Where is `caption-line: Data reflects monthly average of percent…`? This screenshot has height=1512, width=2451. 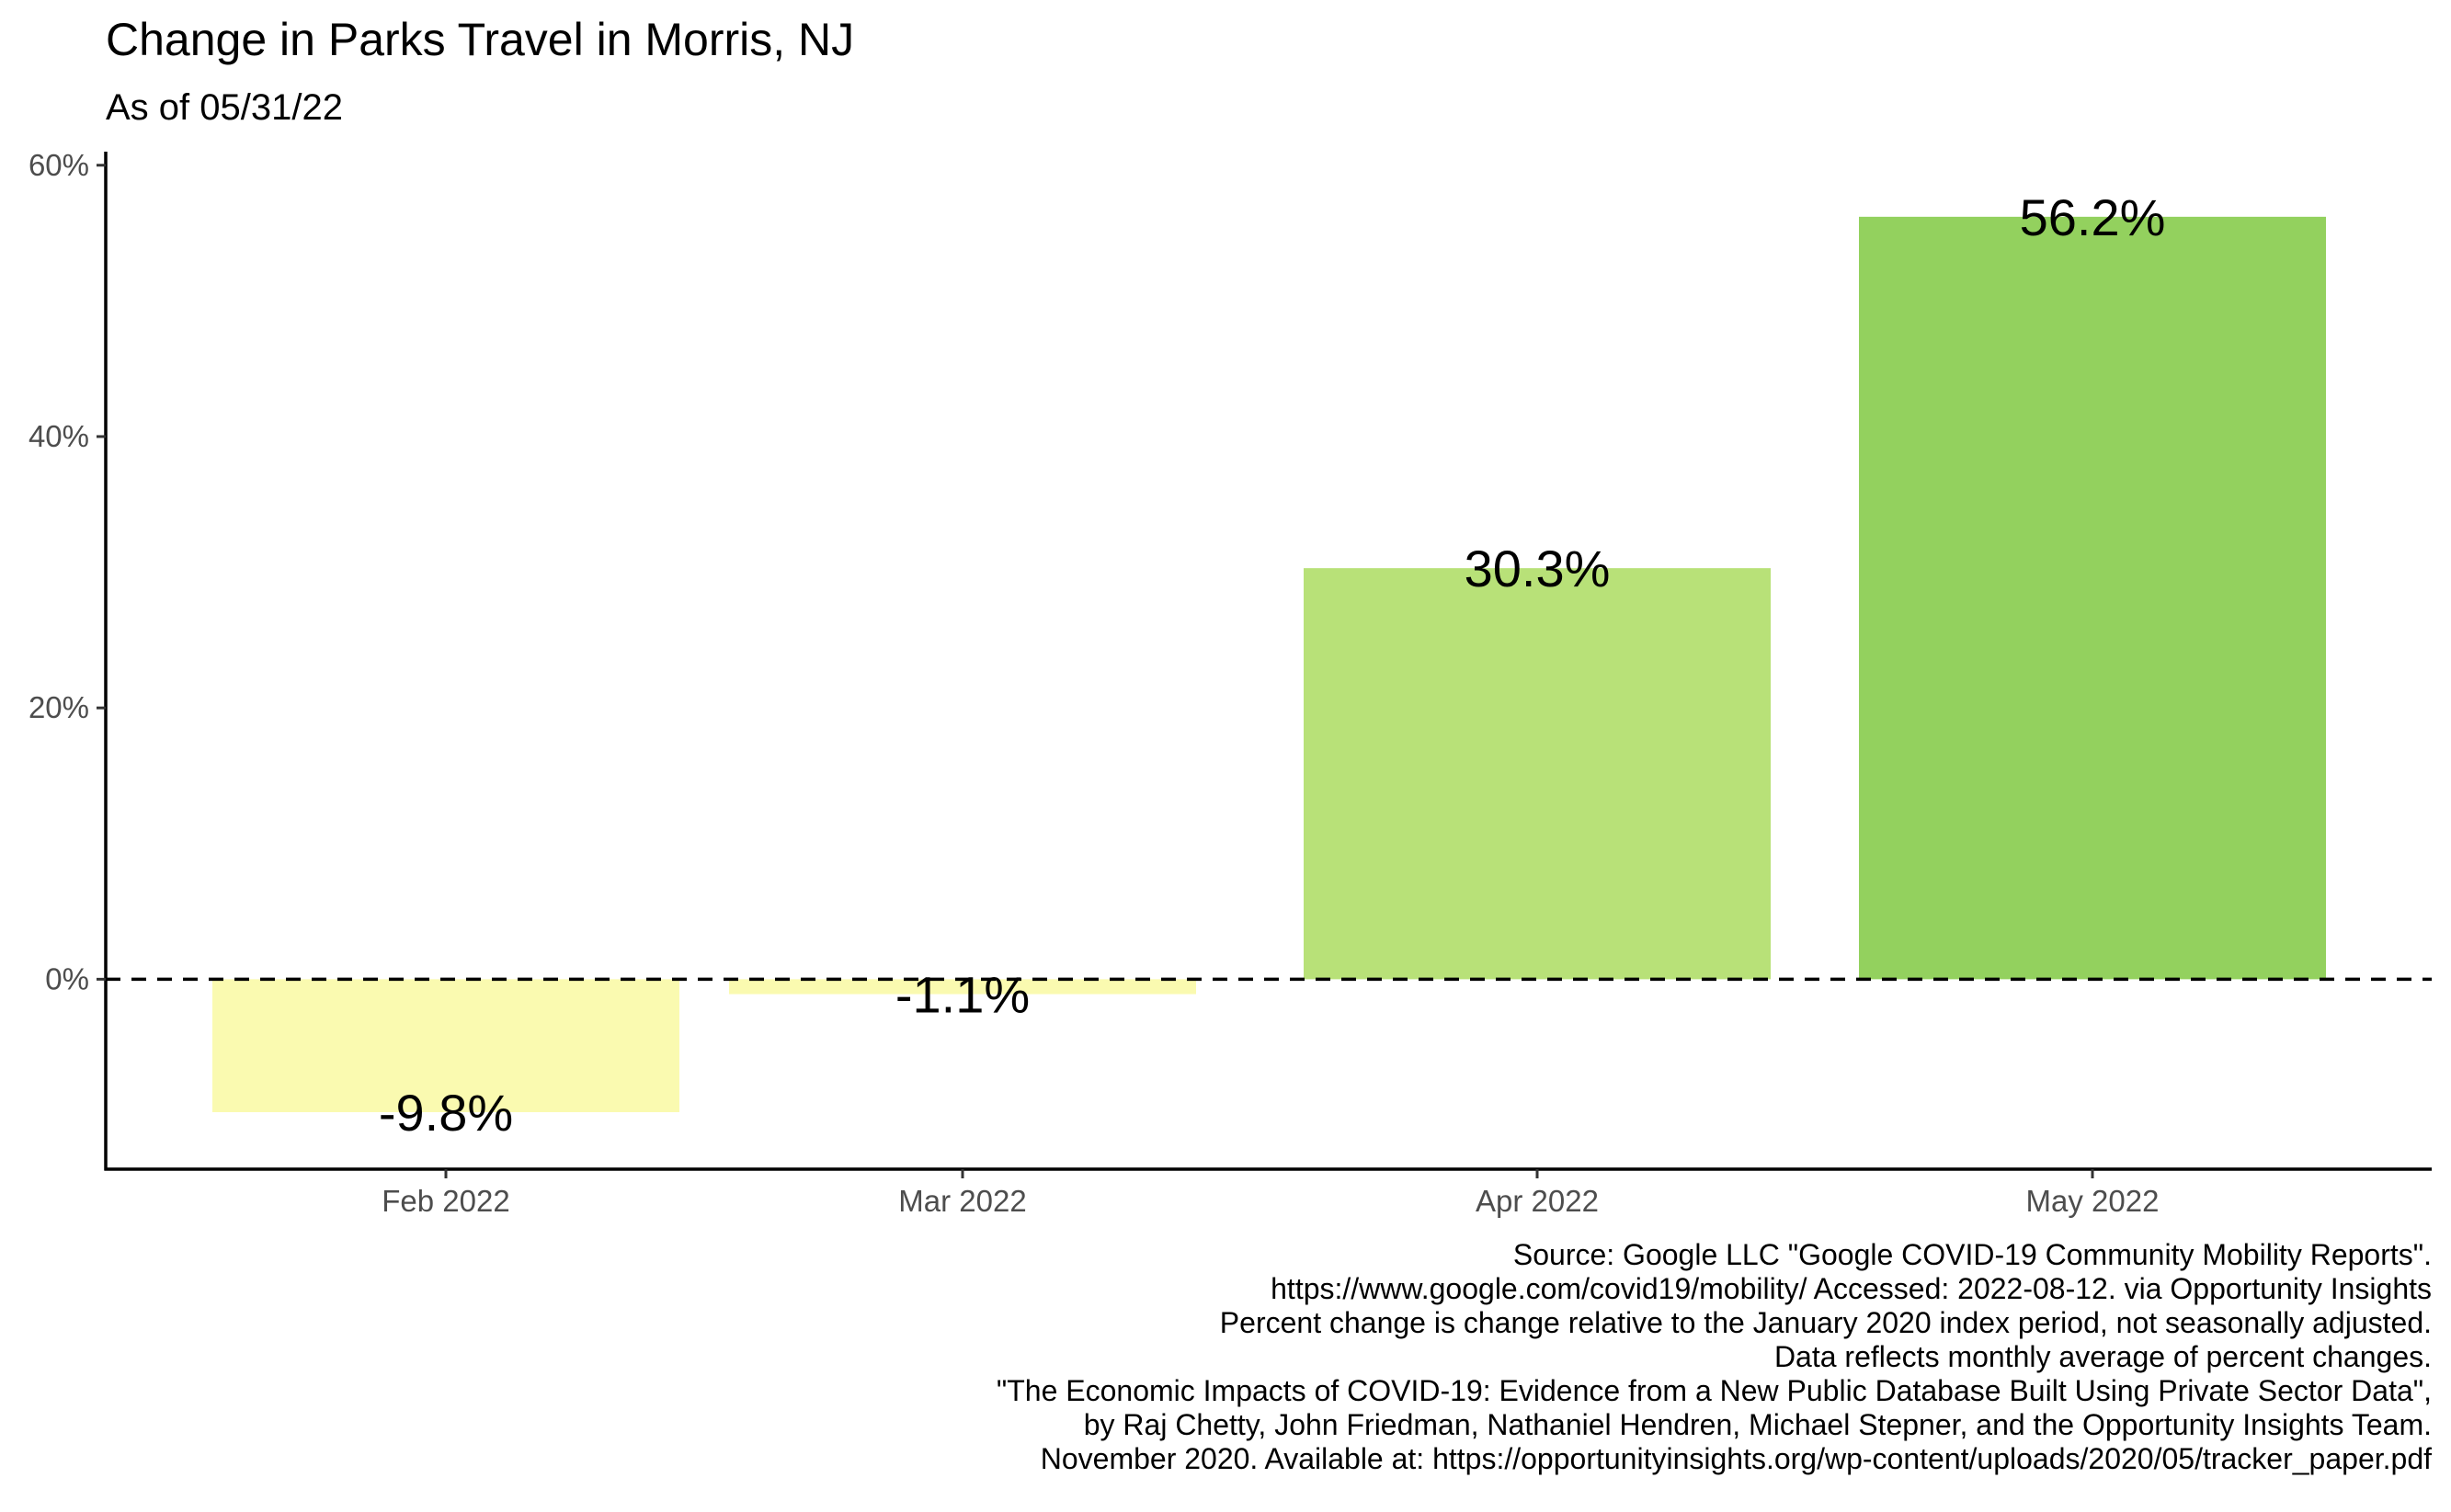
caption-line: Data reflects monthly average of percent… is located at coordinates (2103, 1356).